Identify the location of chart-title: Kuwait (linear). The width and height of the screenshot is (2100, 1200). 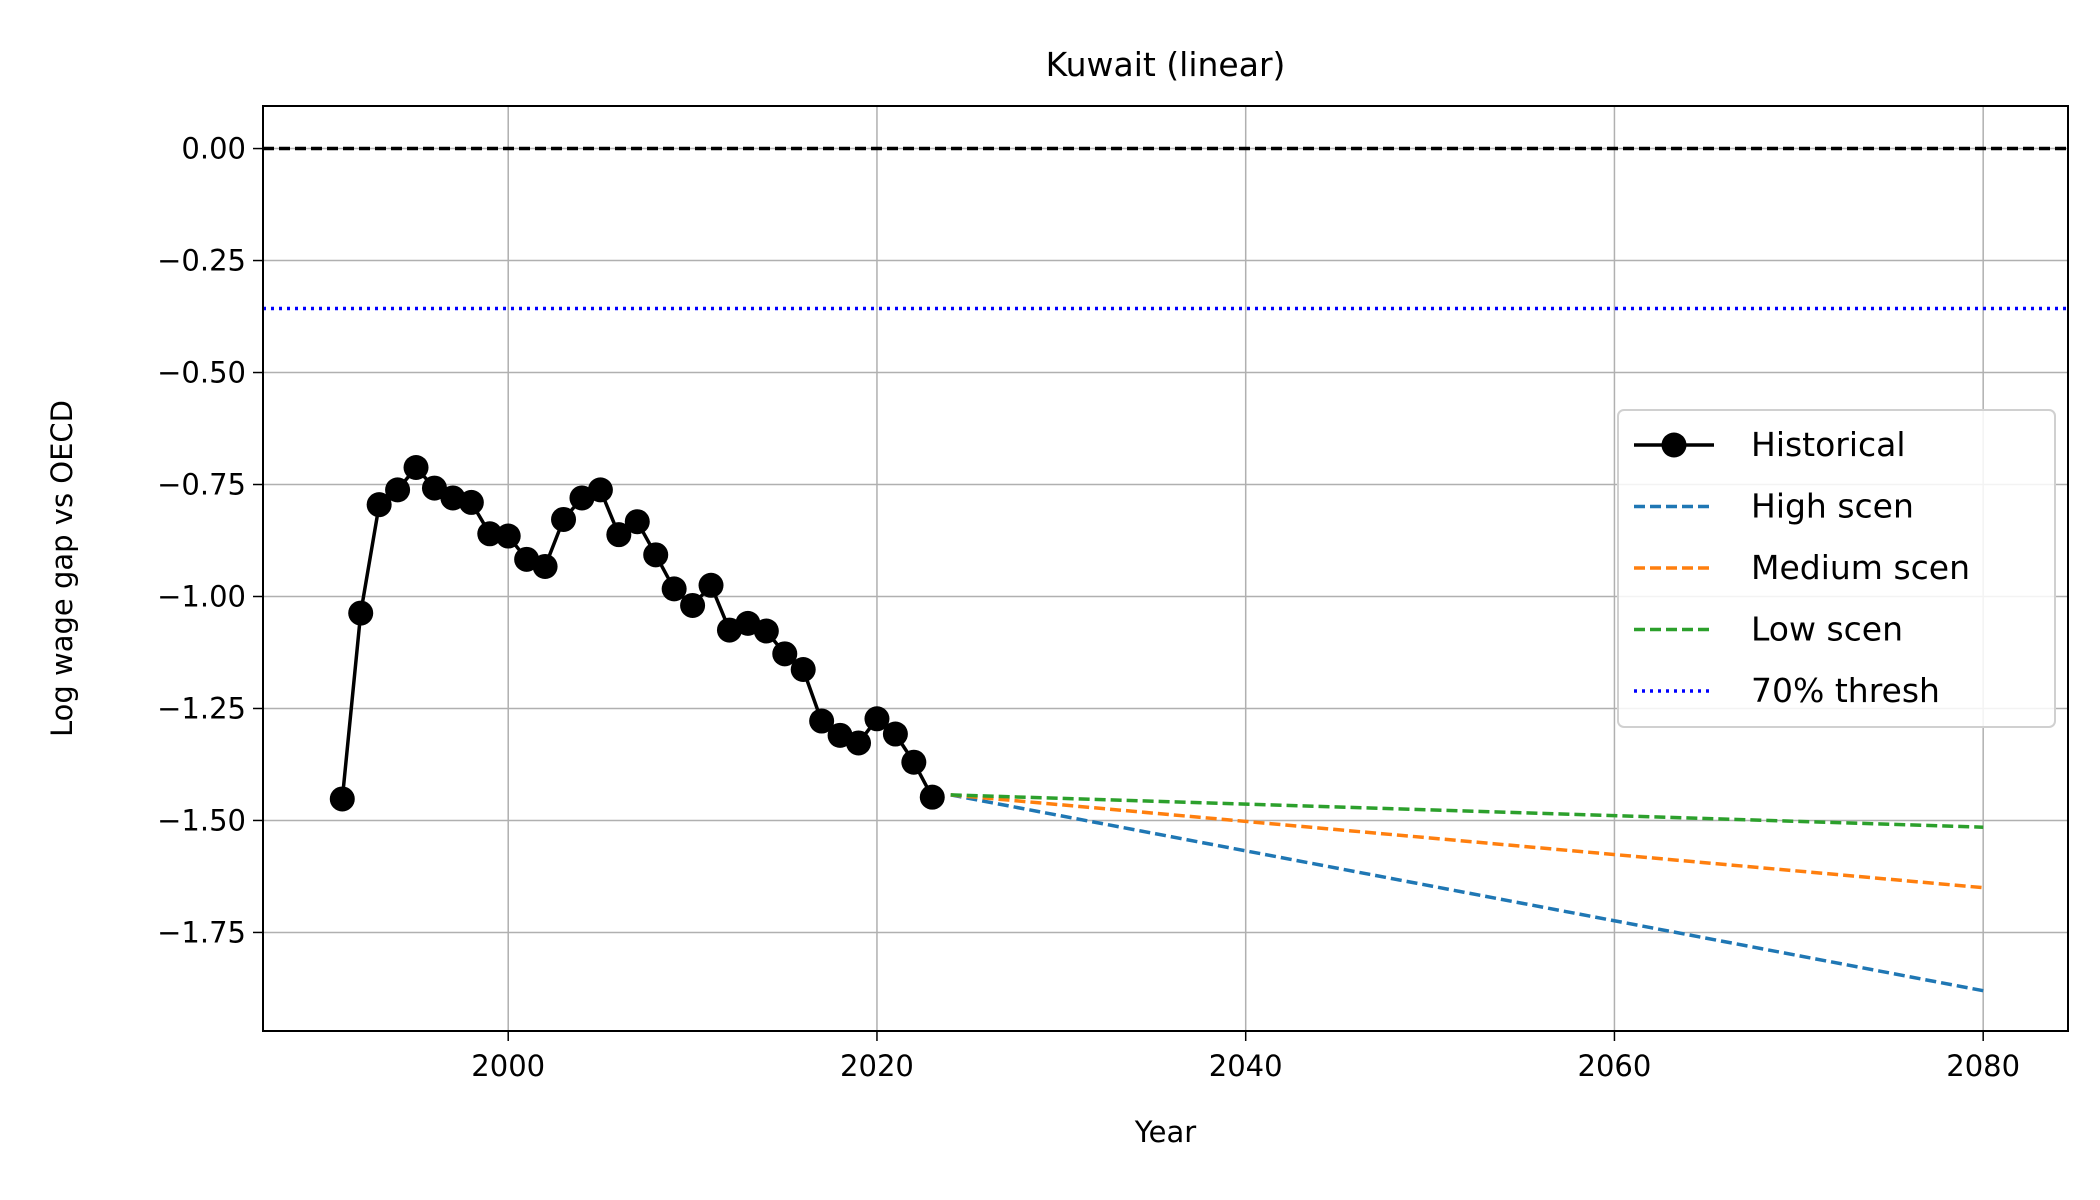
(1166, 64).